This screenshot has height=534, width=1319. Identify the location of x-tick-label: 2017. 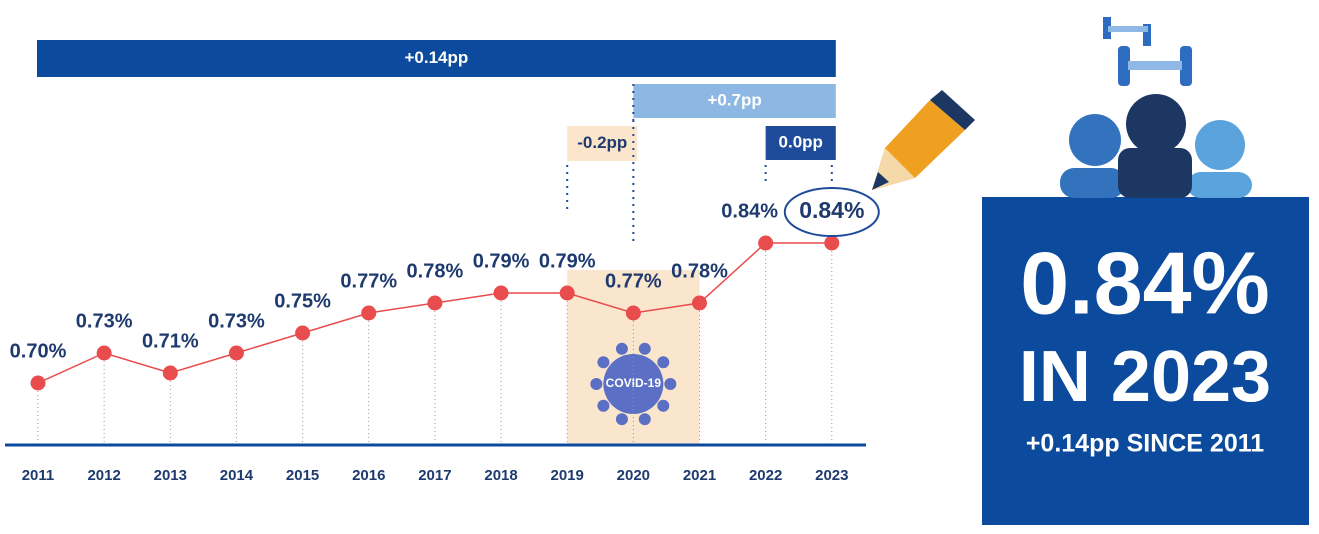
(434, 475).